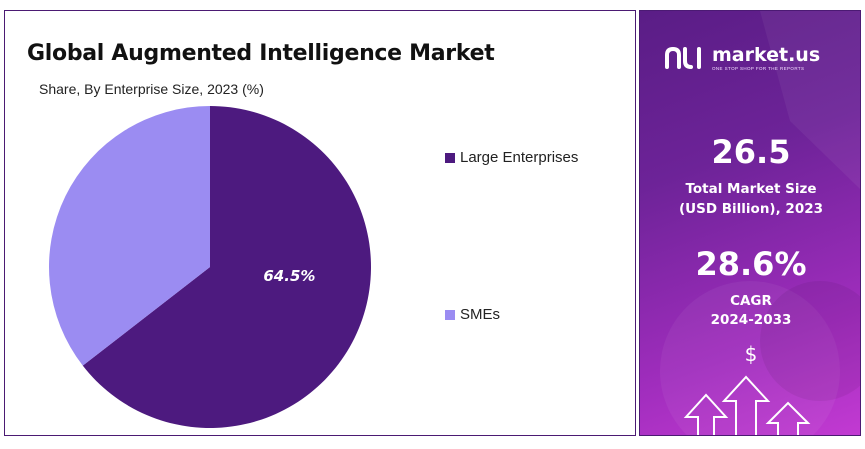 This screenshot has width=865, height=449. Describe the element at coordinates (151, 89) in the screenshot. I see `chart-subtitle: Share, By Enterprise Size, 2023 (%)` at that location.